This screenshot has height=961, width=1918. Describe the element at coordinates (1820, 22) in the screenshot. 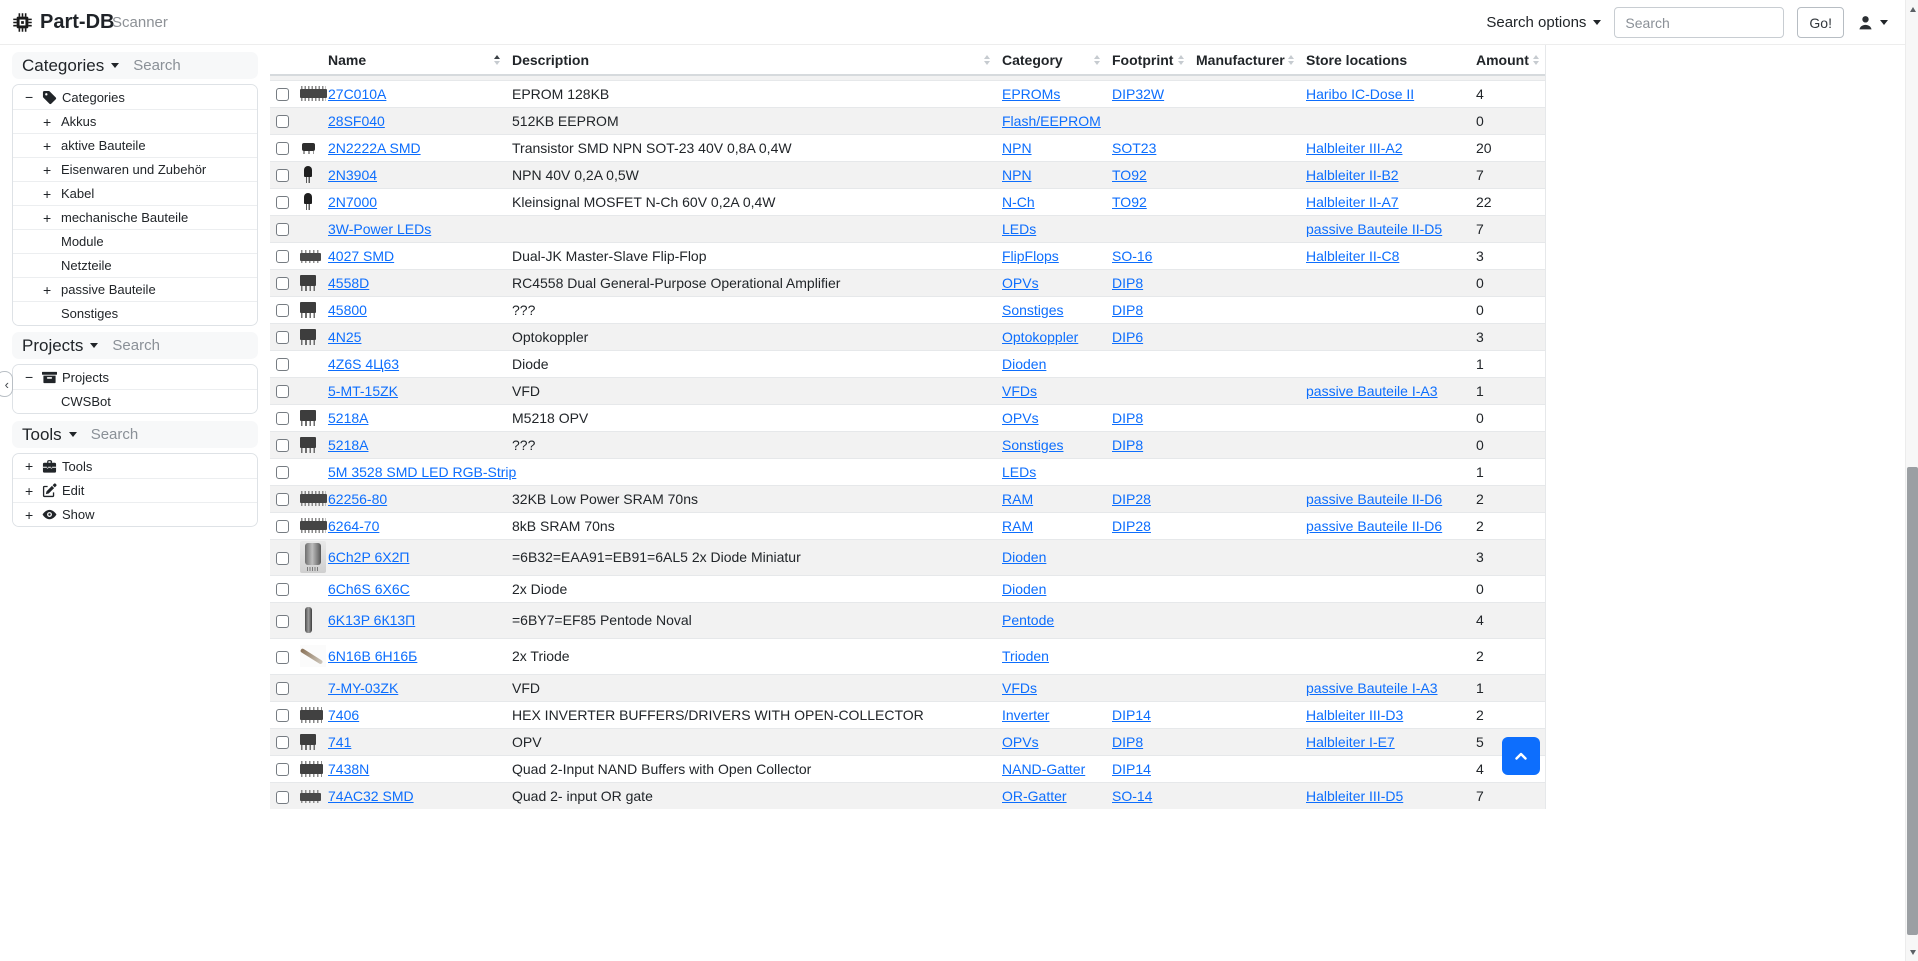

I see `go-button: Go!` at that location.